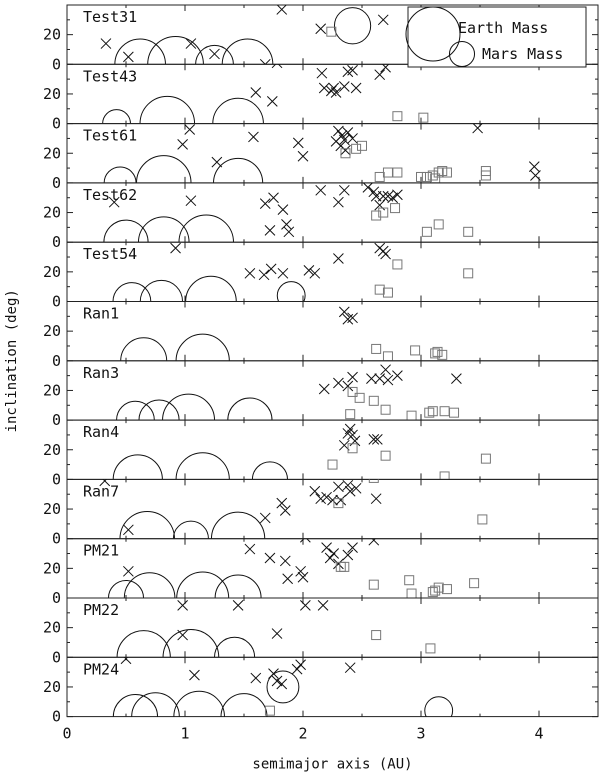 The image size is (600, 777). I want to click on legend-box, so click(497, 37).